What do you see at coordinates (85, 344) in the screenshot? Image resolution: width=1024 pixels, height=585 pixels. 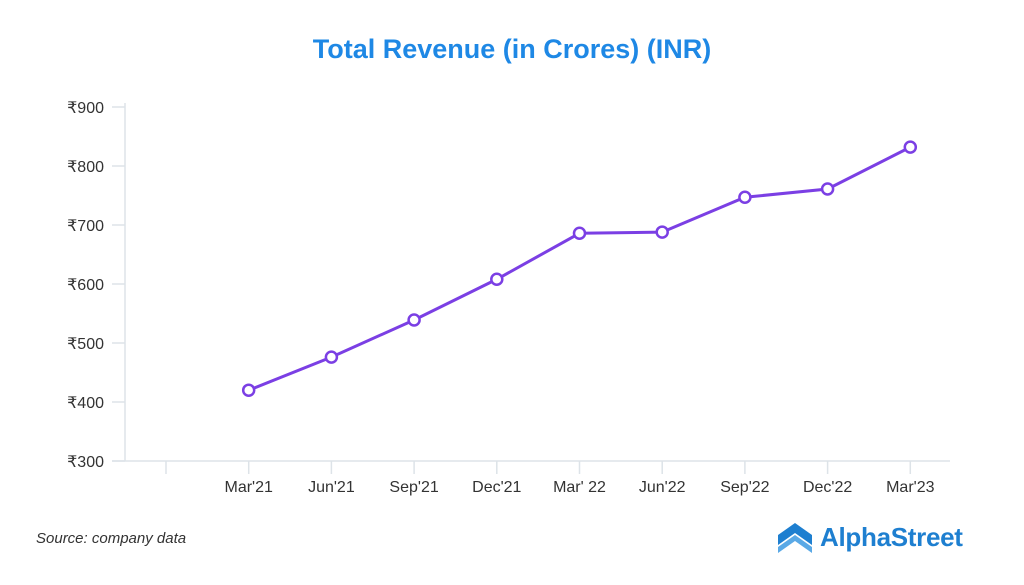 I see `y-tick-label: ₹500` at bounding box center [85, 344].